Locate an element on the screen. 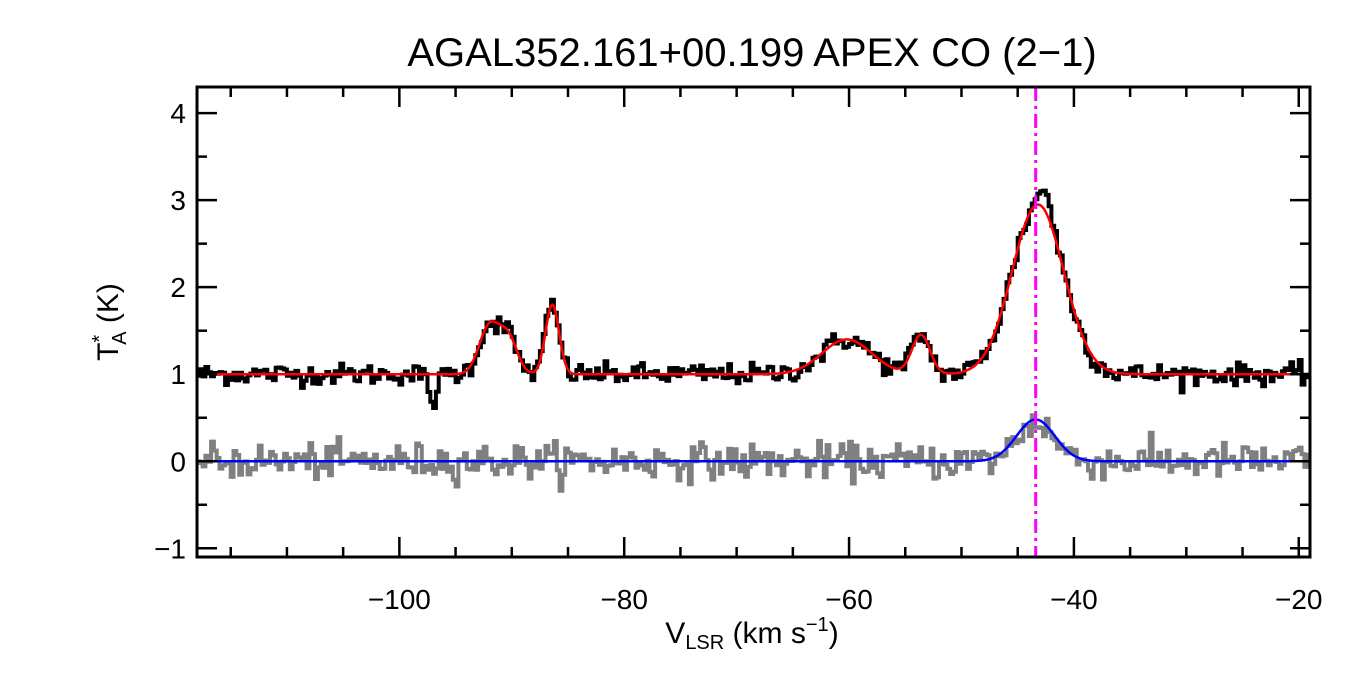  x-tick-label: −100 is located at coordinates (399, 599).